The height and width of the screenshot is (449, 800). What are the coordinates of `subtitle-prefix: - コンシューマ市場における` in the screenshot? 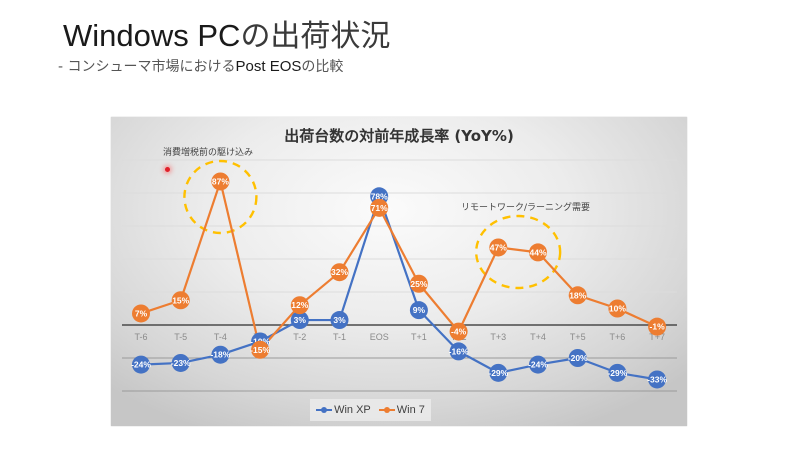 It's located at (147, 67).